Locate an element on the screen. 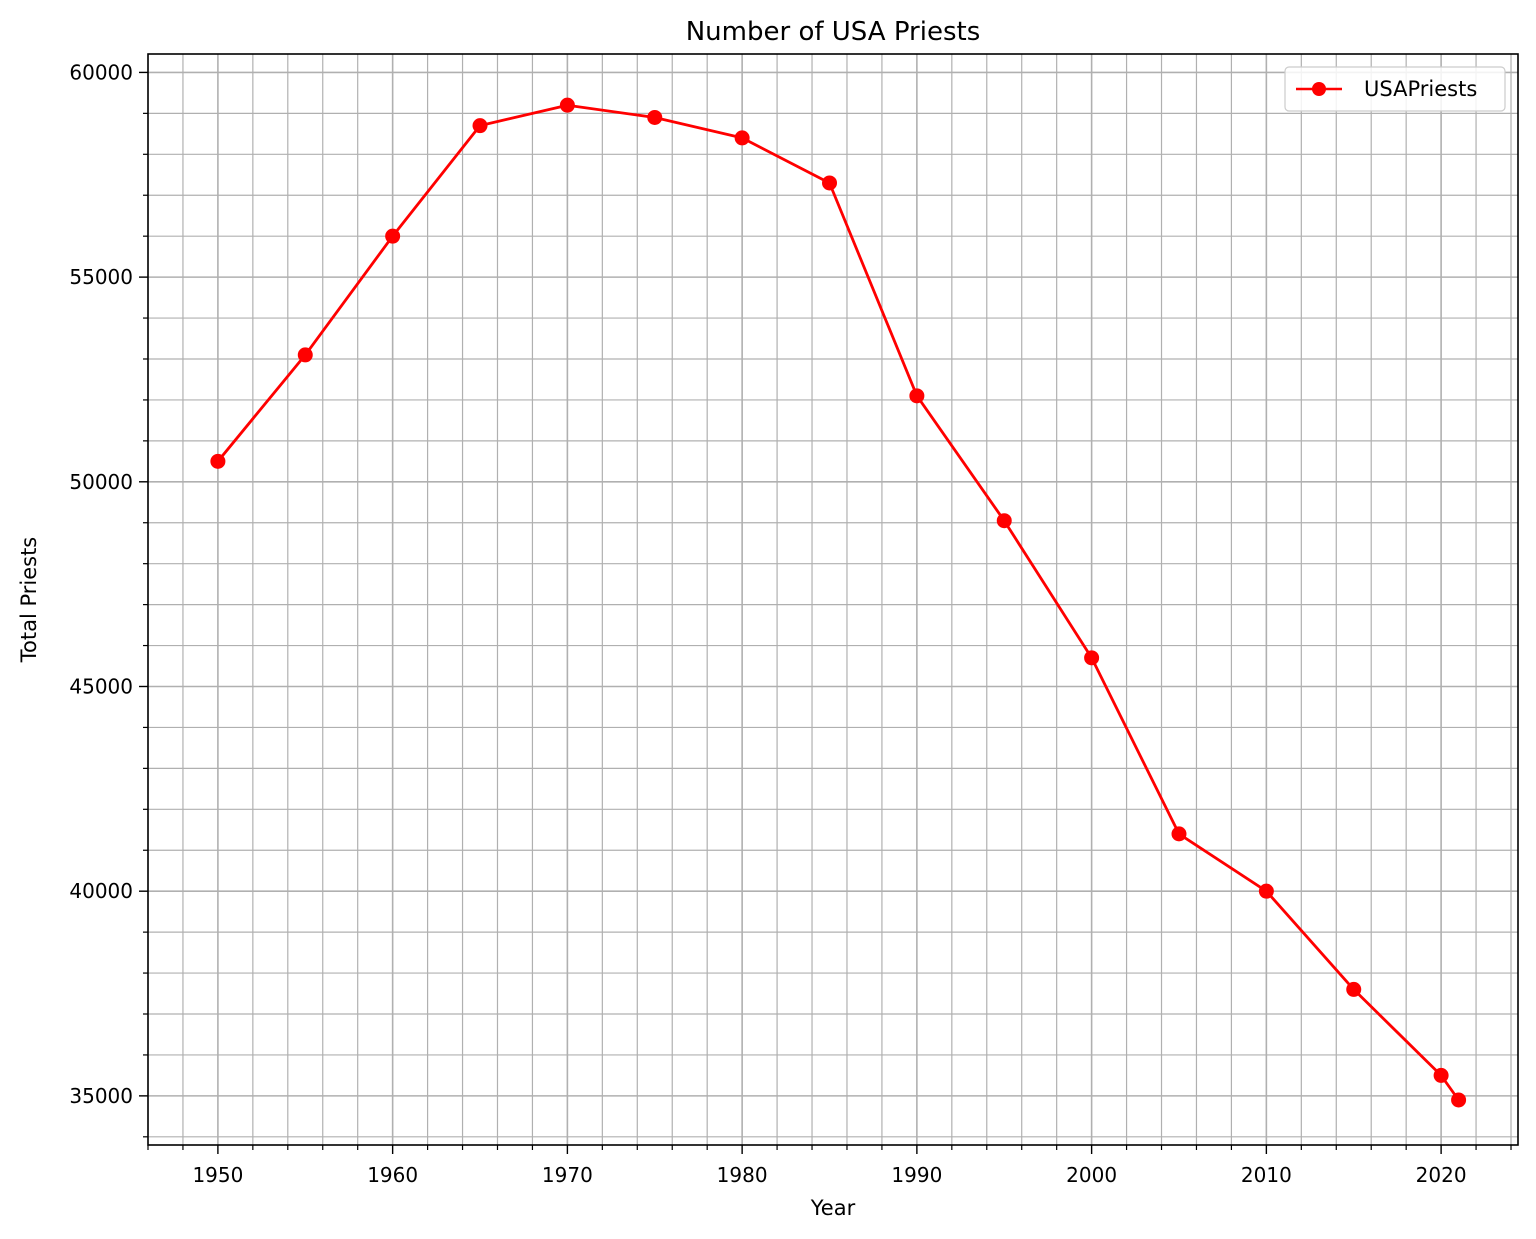 The height and width of the screenshot is (1239, 1536). y-tick-label: 40000 is located at coordinates (101, 891).